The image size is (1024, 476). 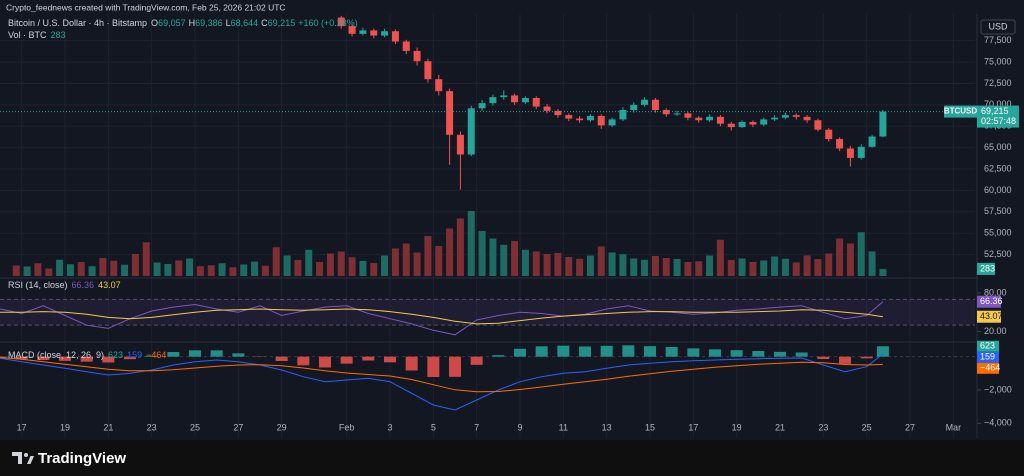 What do you see at coordinates (282, 427) in the screenshot?
I see `x-tick-label: 29` at bounding box center [282, 427].